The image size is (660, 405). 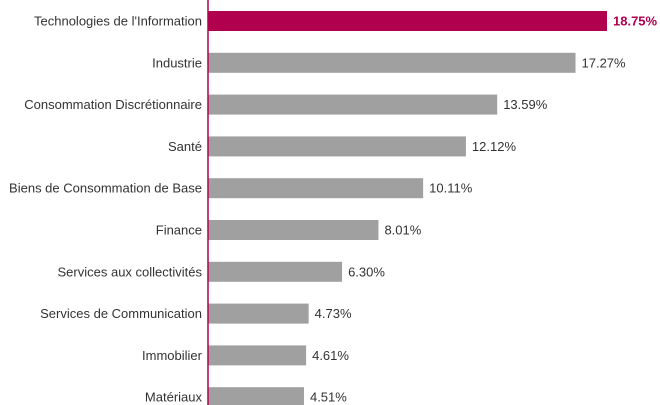 What do you see at coordinates (328, 397) in the screenshot?
I see `value-label: 4.51%` at bounding box center [328, 397].